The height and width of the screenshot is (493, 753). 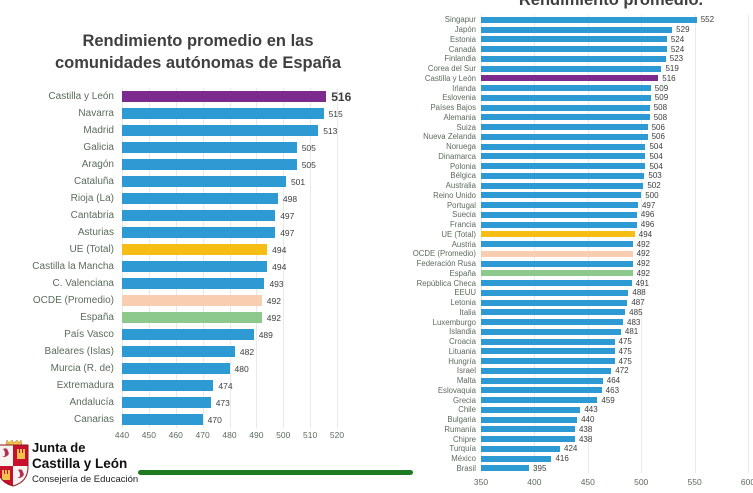 I want to click on category-label: OCDE (Promedio), so click(x=73, y=300).